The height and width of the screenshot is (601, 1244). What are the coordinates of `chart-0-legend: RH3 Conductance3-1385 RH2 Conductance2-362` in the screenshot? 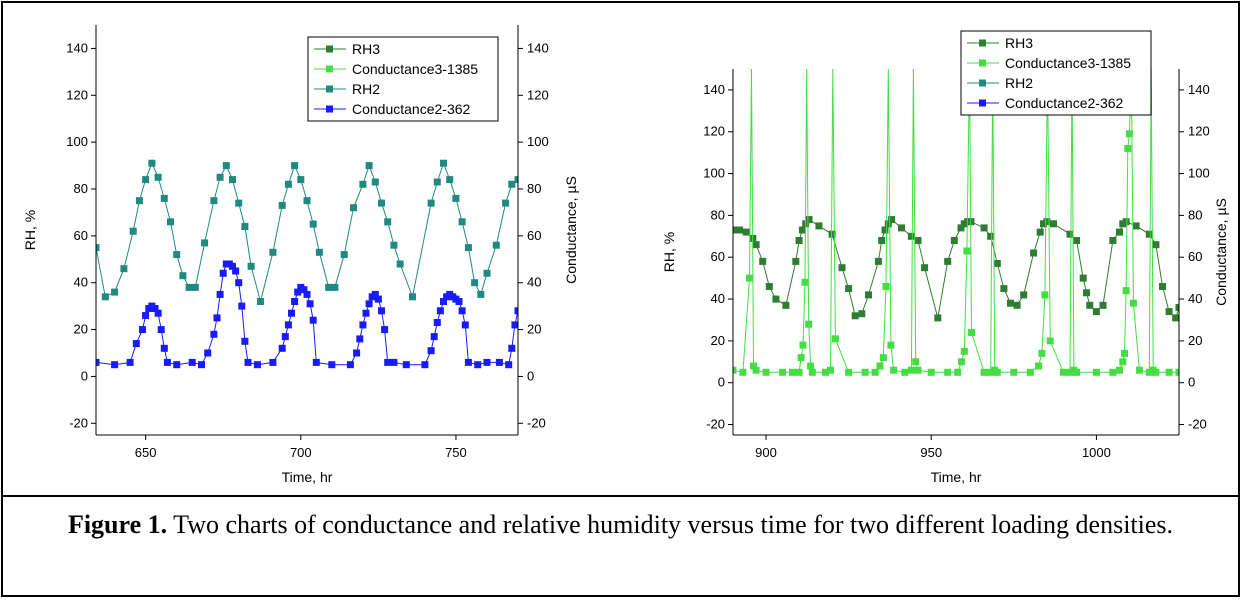 It's located at (403, 79).